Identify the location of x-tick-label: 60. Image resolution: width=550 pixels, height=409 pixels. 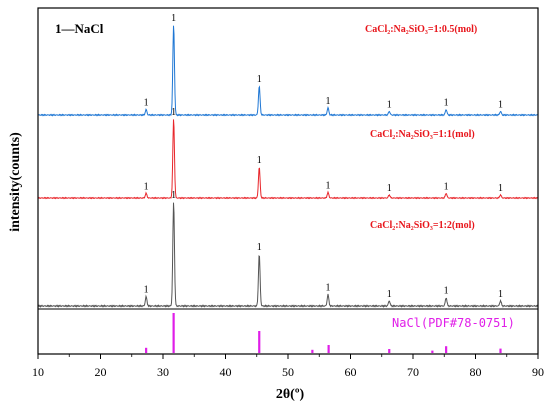
(351, 372).